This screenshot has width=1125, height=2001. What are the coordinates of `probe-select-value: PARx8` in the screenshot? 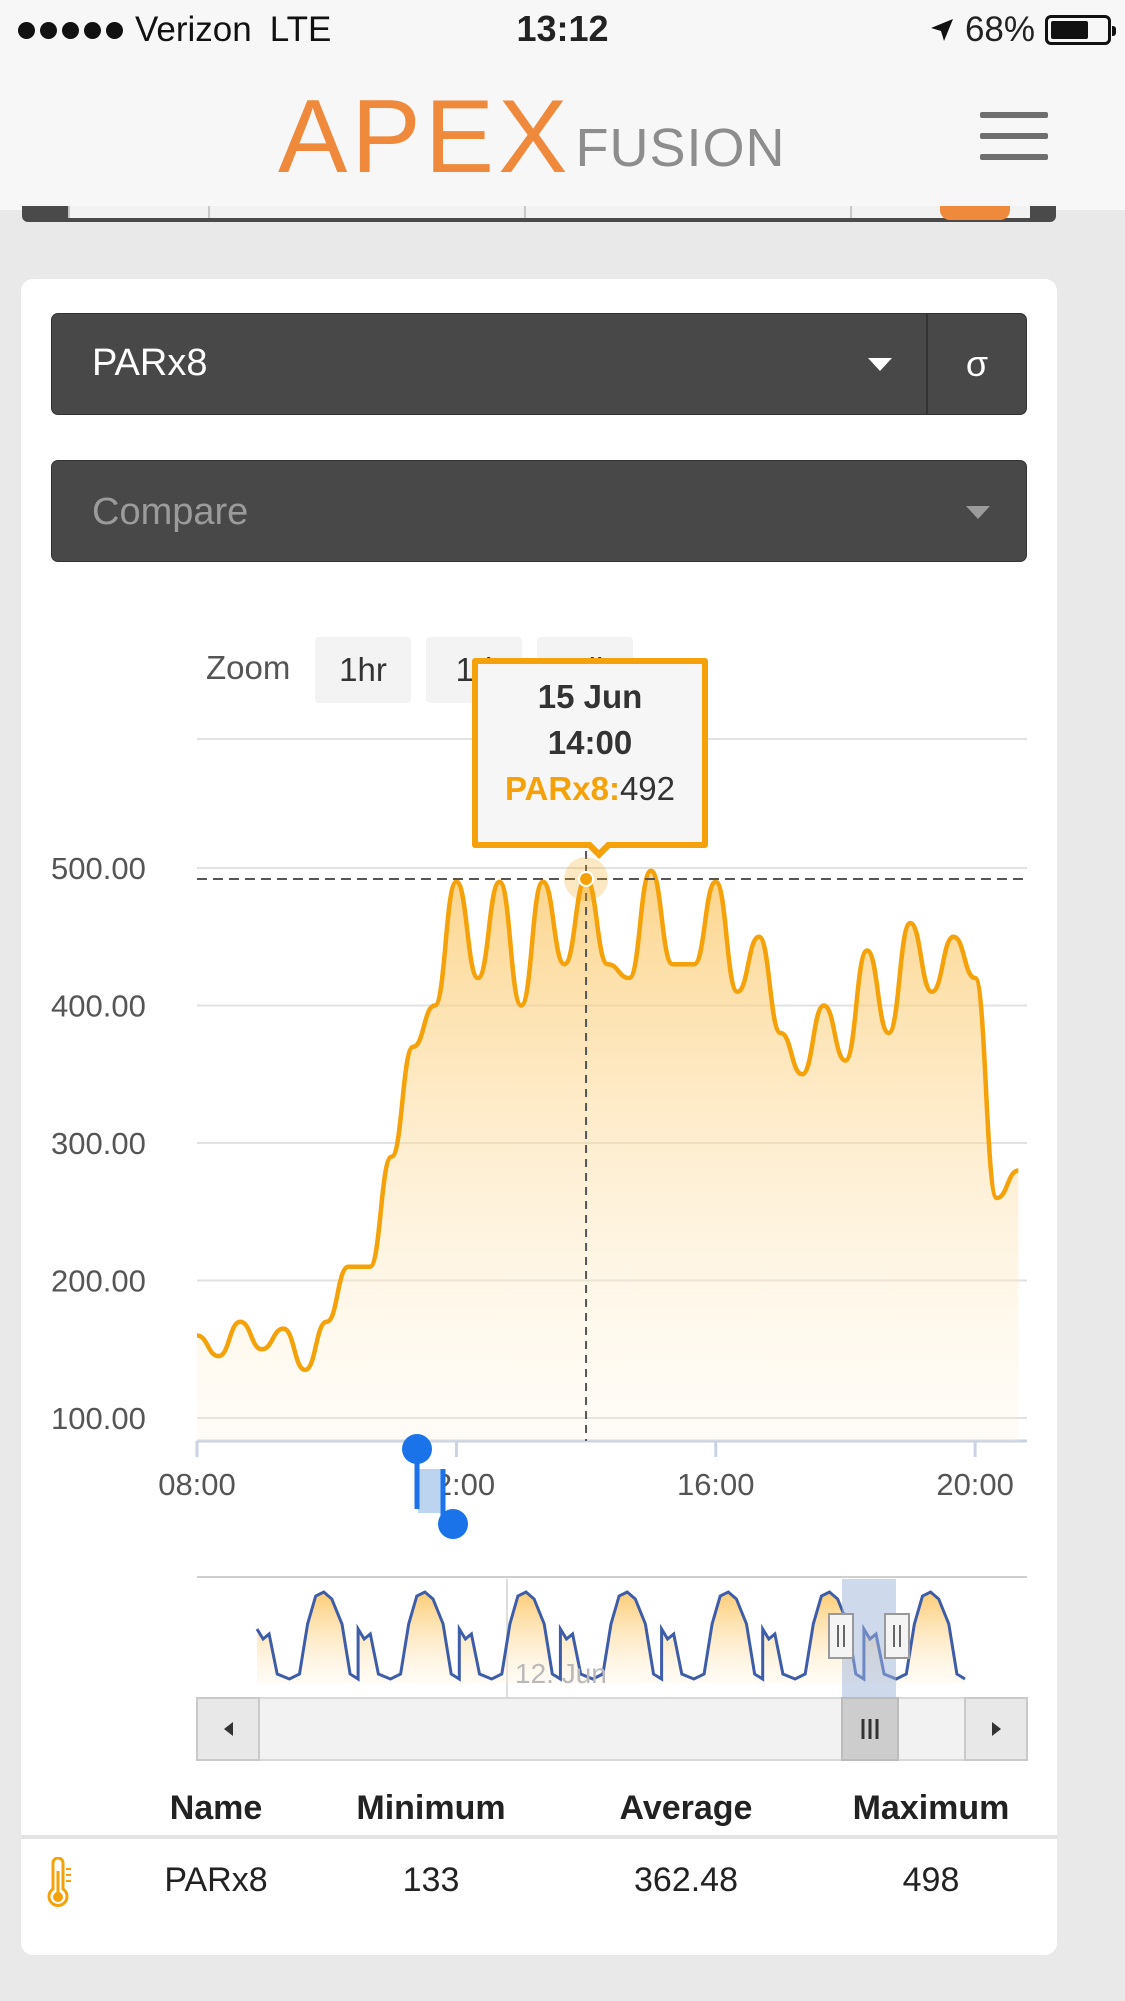 It's located at (150, 363).